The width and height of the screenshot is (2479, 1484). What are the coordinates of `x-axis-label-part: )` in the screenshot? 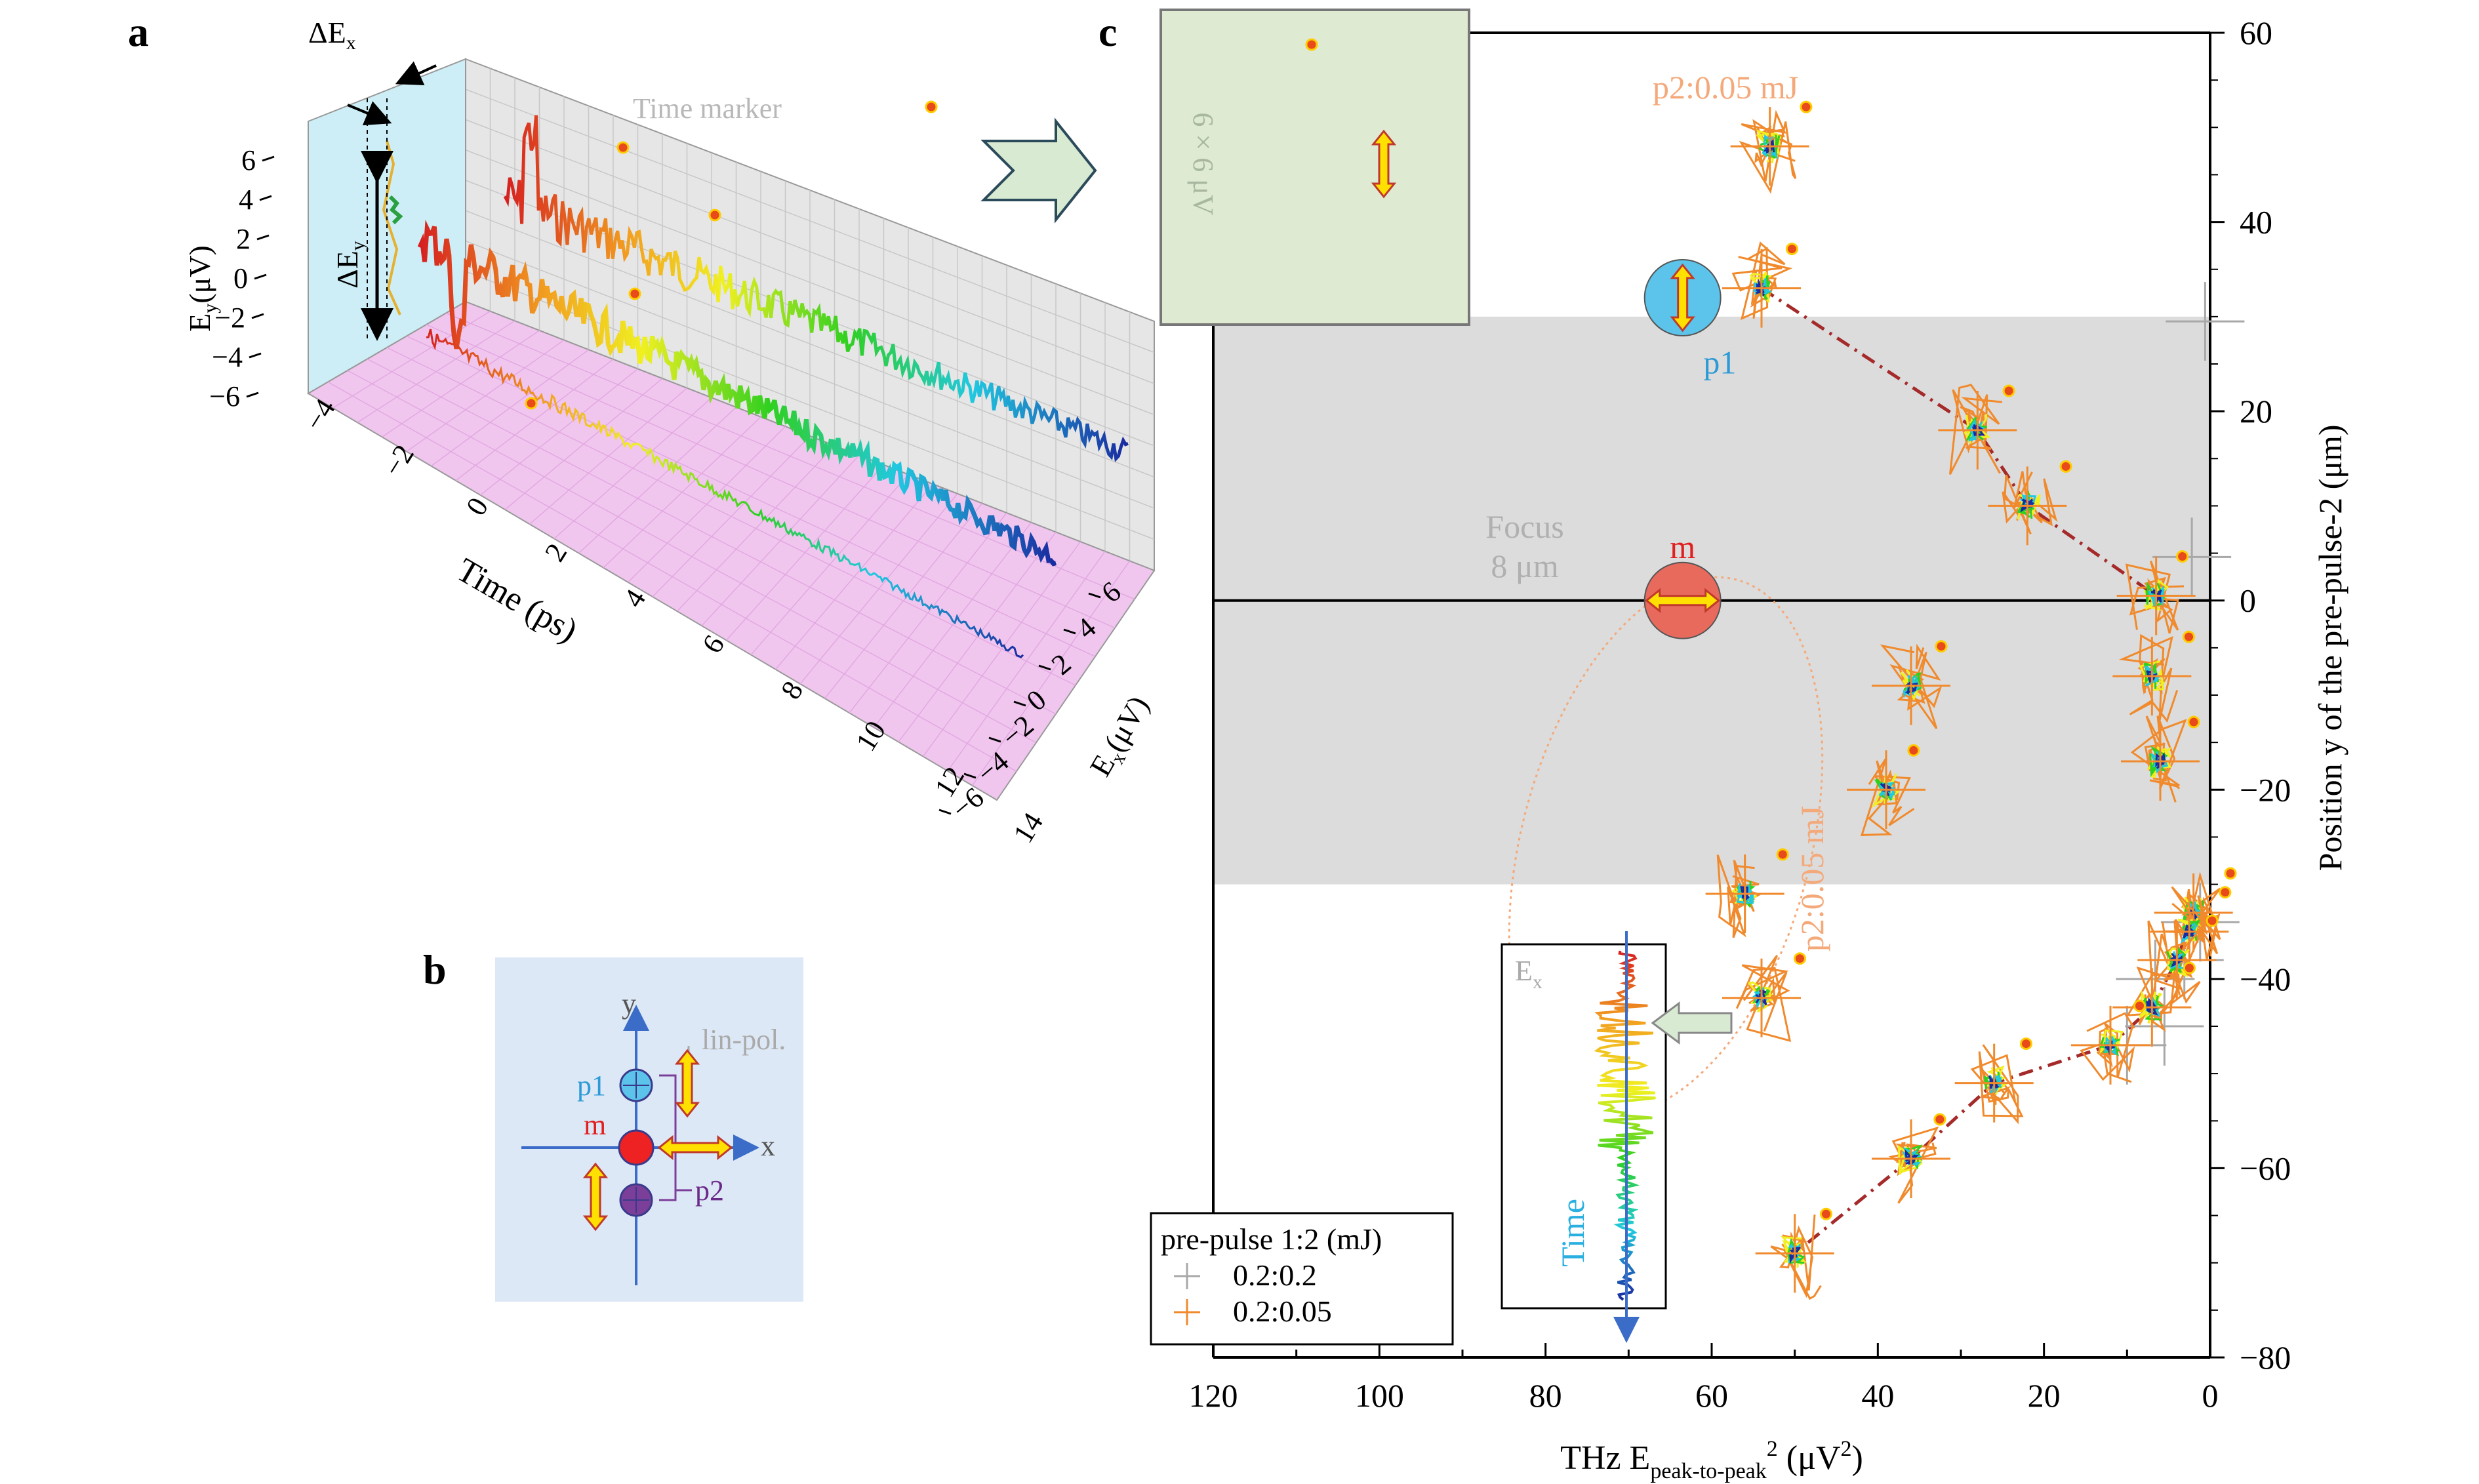 It's located at (1858, 1458).